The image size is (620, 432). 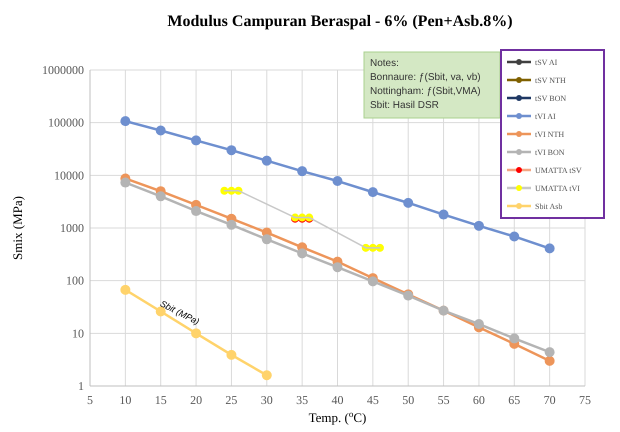 What do you see at coordinates (66, 123) in the screenshot?
I see `y-tick-label: 100000` at bounding box center [66, 123].